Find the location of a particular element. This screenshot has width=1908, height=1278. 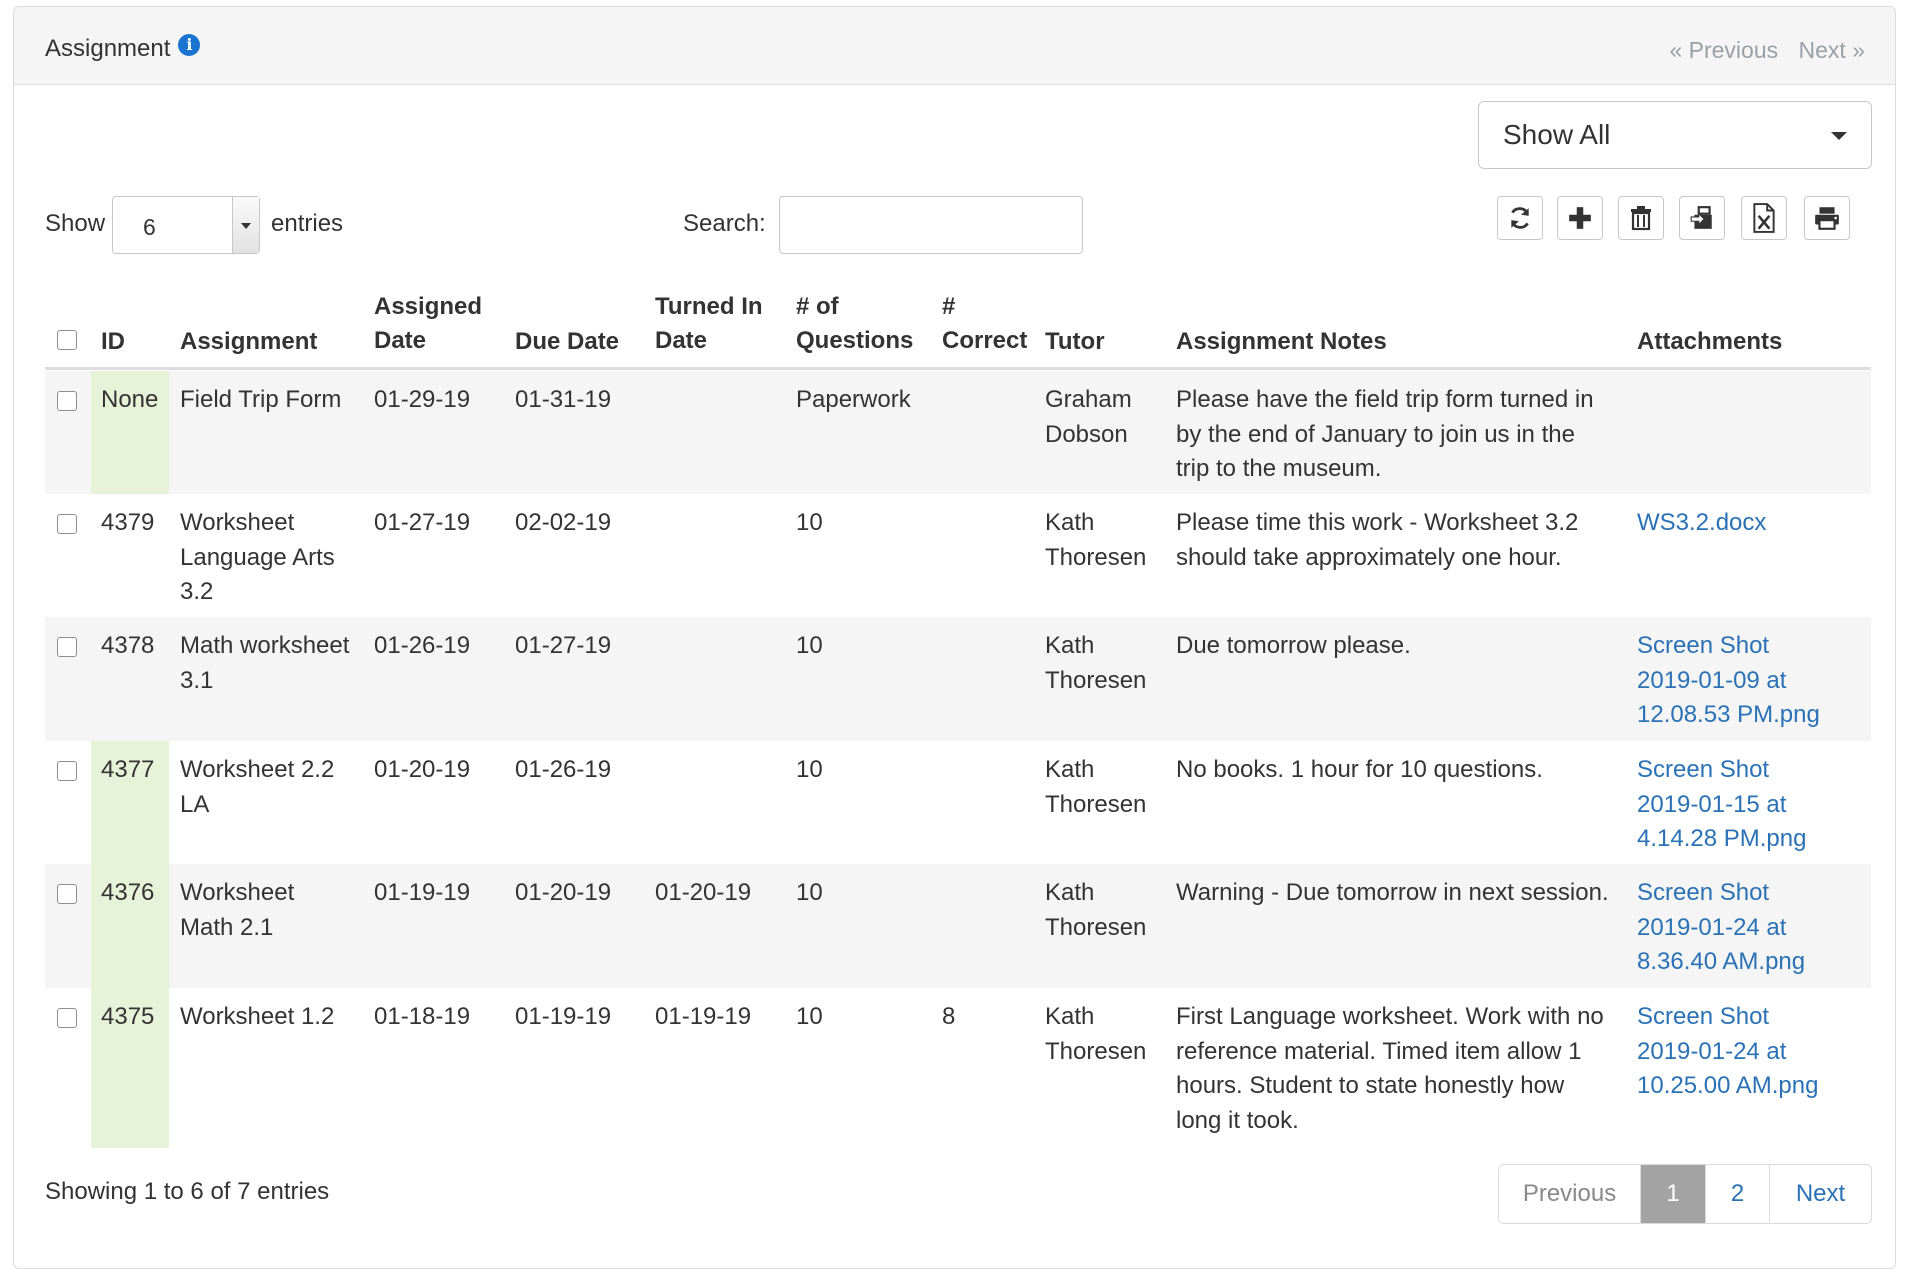

row-attachment-link: Screen Shot 2019-01-24 at 10.25.00 AM.png is located at coordinates (1727, 1052).